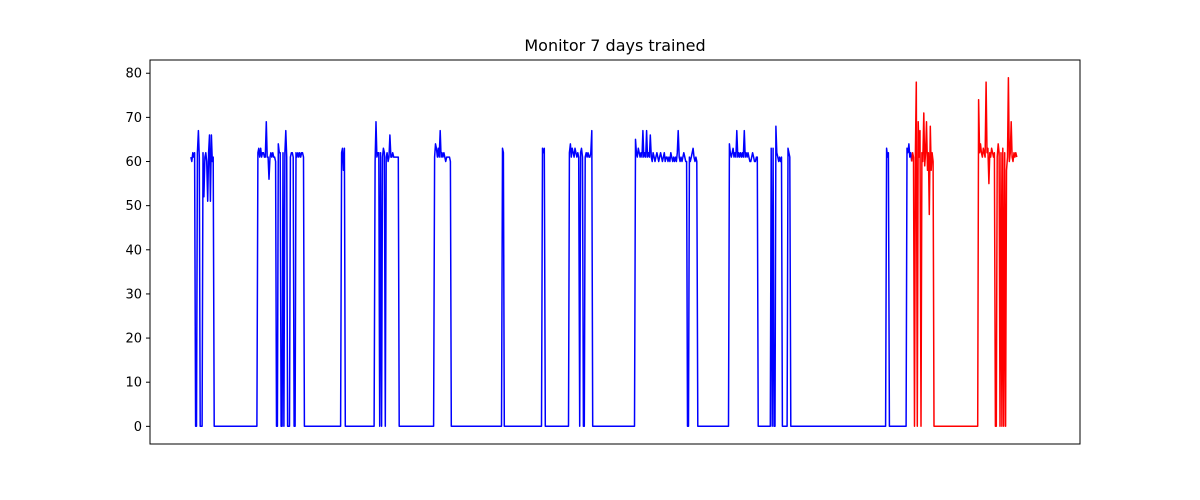 The image size is (1200, 500). I want to click on y-axis: 0 10 20 30 40 50 60 70 80, so click(137, 251).